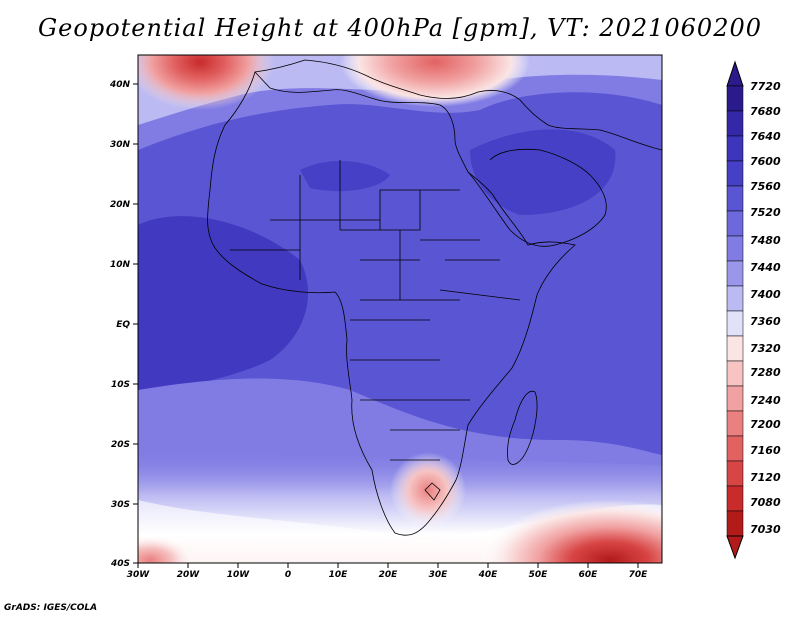 This screenshot has width=800, height=618. What do you see at coordinates (439, 575) in the screenshot?
I see `lon-label: 30E` at bounding box center [439, 575].